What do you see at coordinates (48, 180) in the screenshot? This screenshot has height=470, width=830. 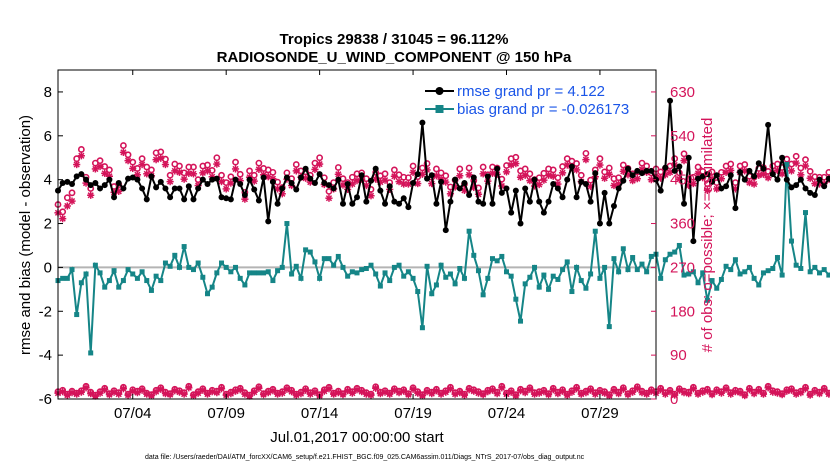 I see `y-tick-label-left: 4` at bounding box center [48, 180].